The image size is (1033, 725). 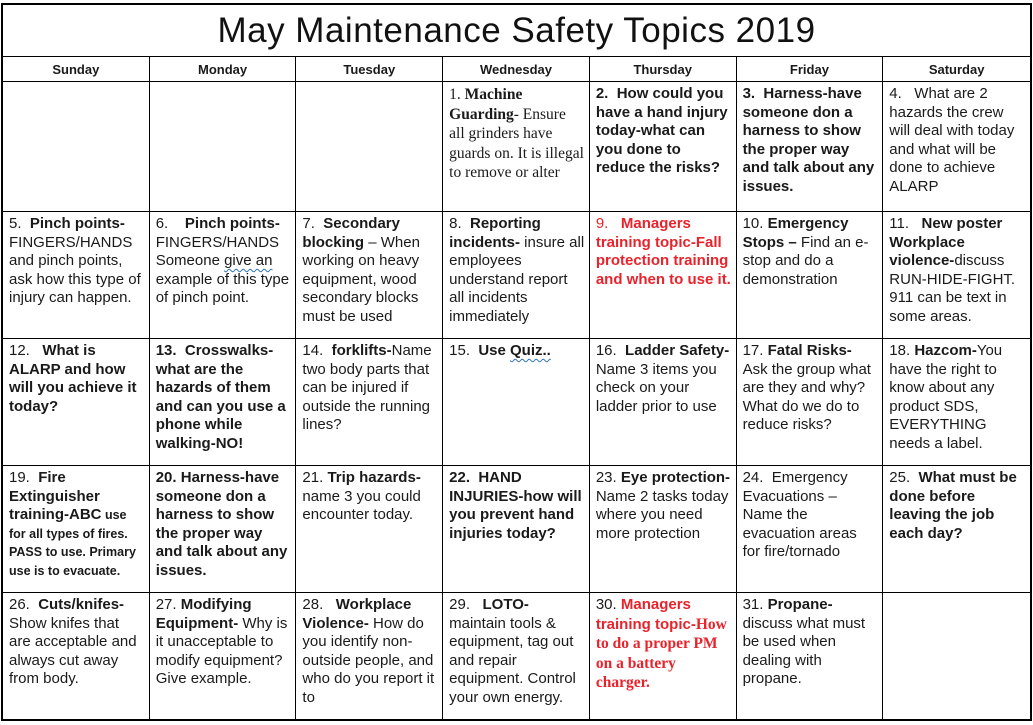 I want to click on cell-text-run: FINGERS/HANDS Someone, so click(x=219, y=251).